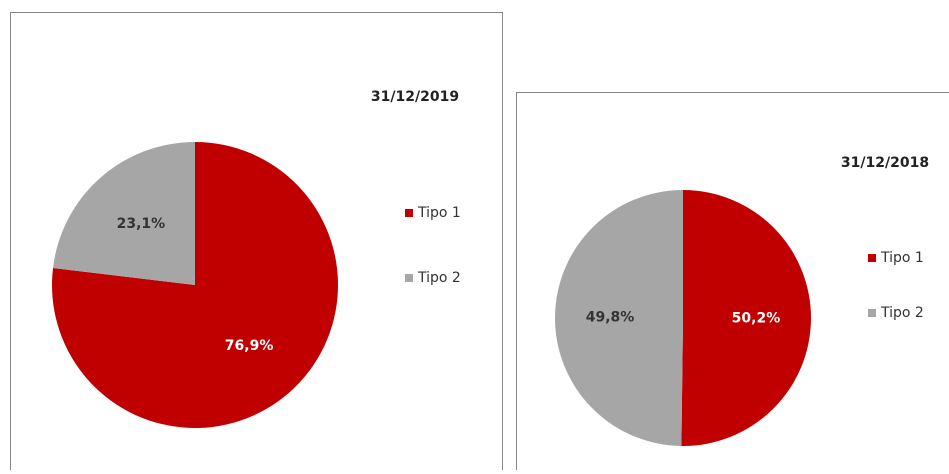  I want to click on chart-title: 31/12/2019, so click(415, 97).